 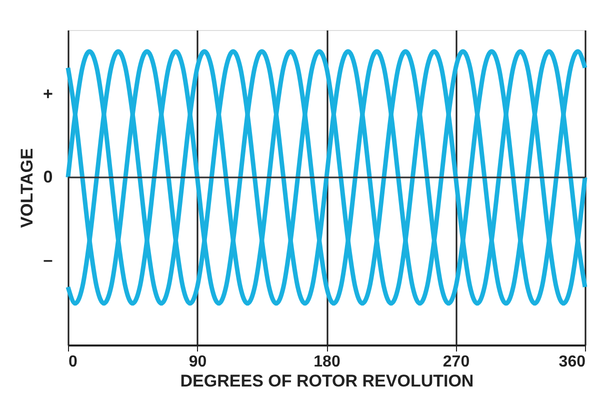 What do you see at coordinates (327, 362) in the screenshot?
I see `x-tick-label: 180` at bounding box center [327, 362].